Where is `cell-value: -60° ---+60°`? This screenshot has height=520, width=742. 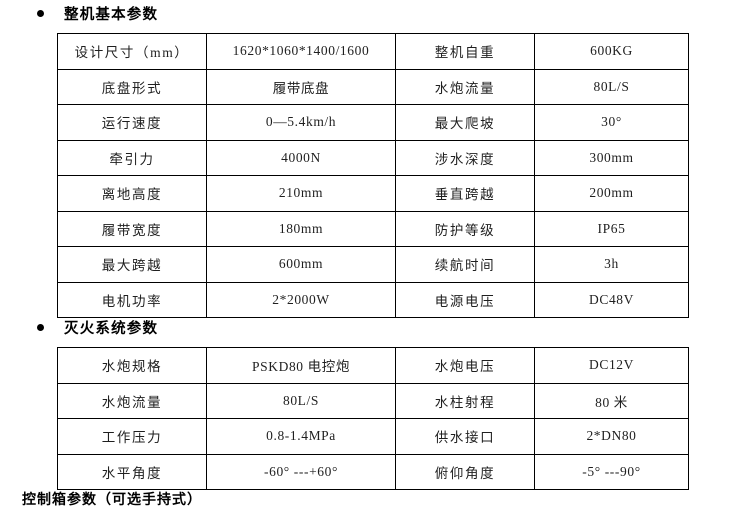 cell-value: -60° ---+60° is located at coordinates (301, 471).